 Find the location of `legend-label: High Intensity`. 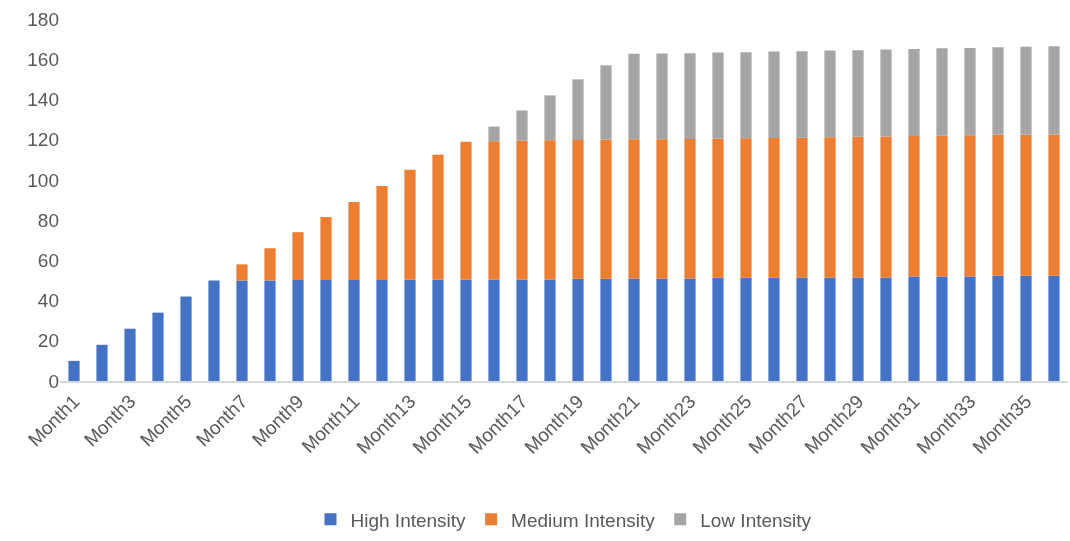

legend-label: High Intensity is located at coordinates (408, 520).